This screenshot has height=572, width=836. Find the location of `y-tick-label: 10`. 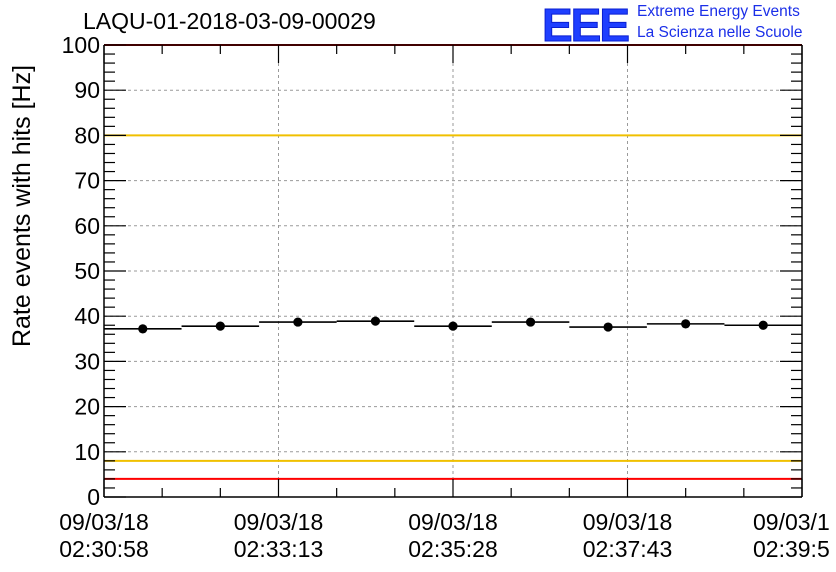

y-tick-label: 10 is located at coordinates (87, 452).